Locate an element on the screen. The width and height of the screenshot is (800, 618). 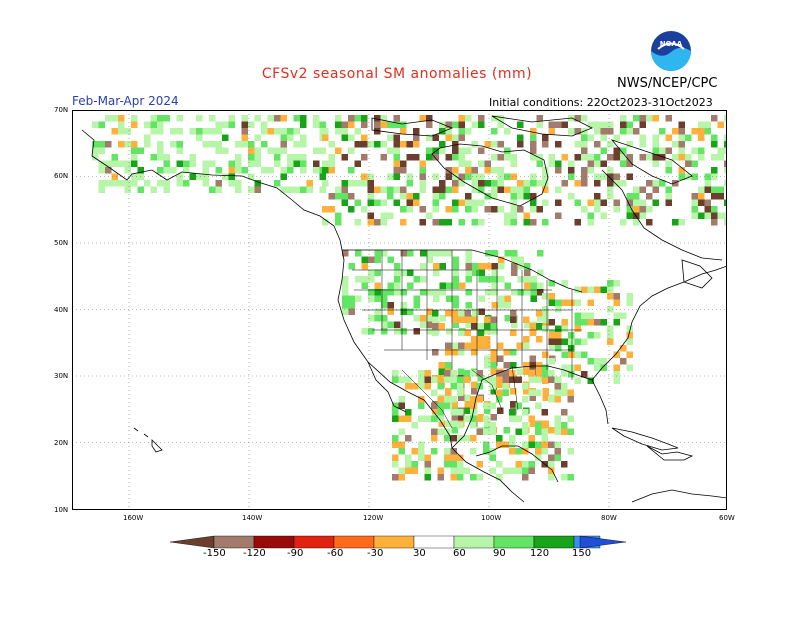
map-title-text: CFSv2 seasonal SM anomalies (mm) is located at coordinates (397, 74).